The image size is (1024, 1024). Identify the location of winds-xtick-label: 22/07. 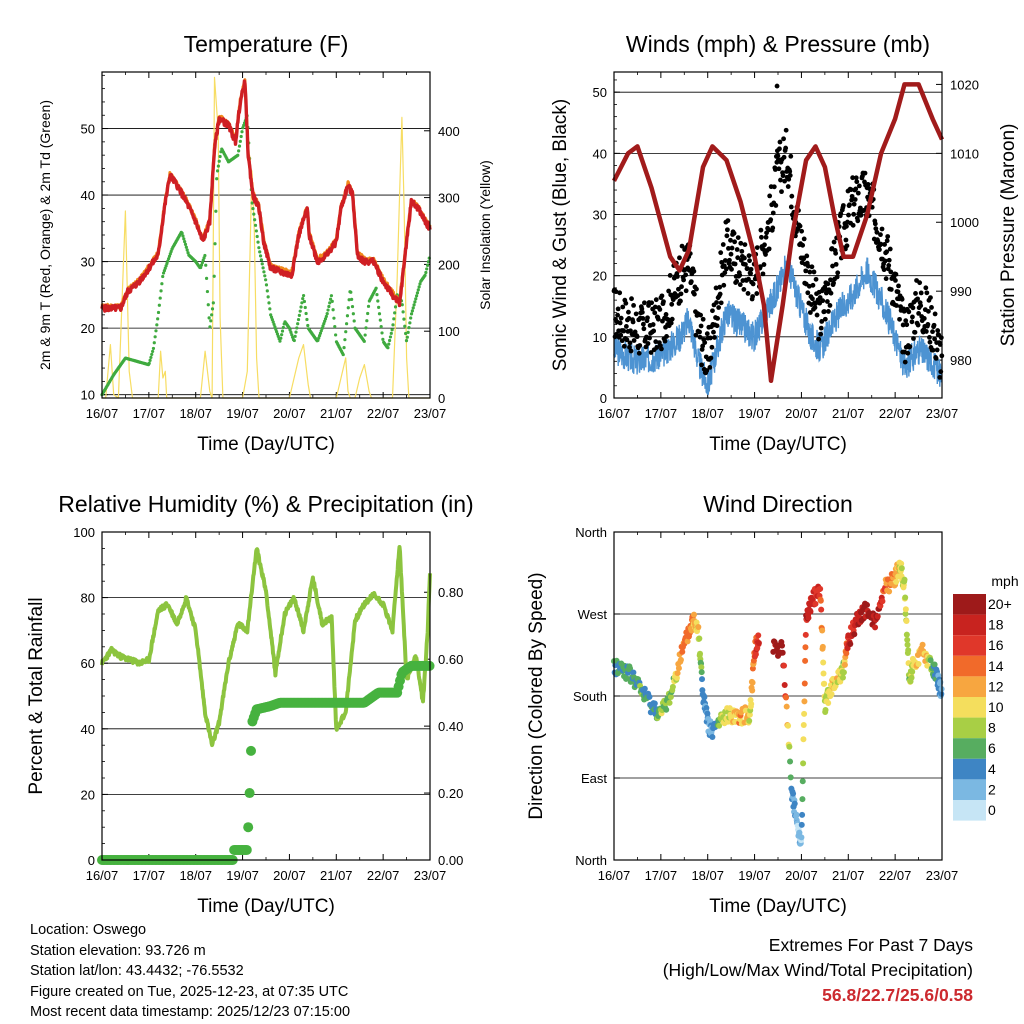
(895, 413).